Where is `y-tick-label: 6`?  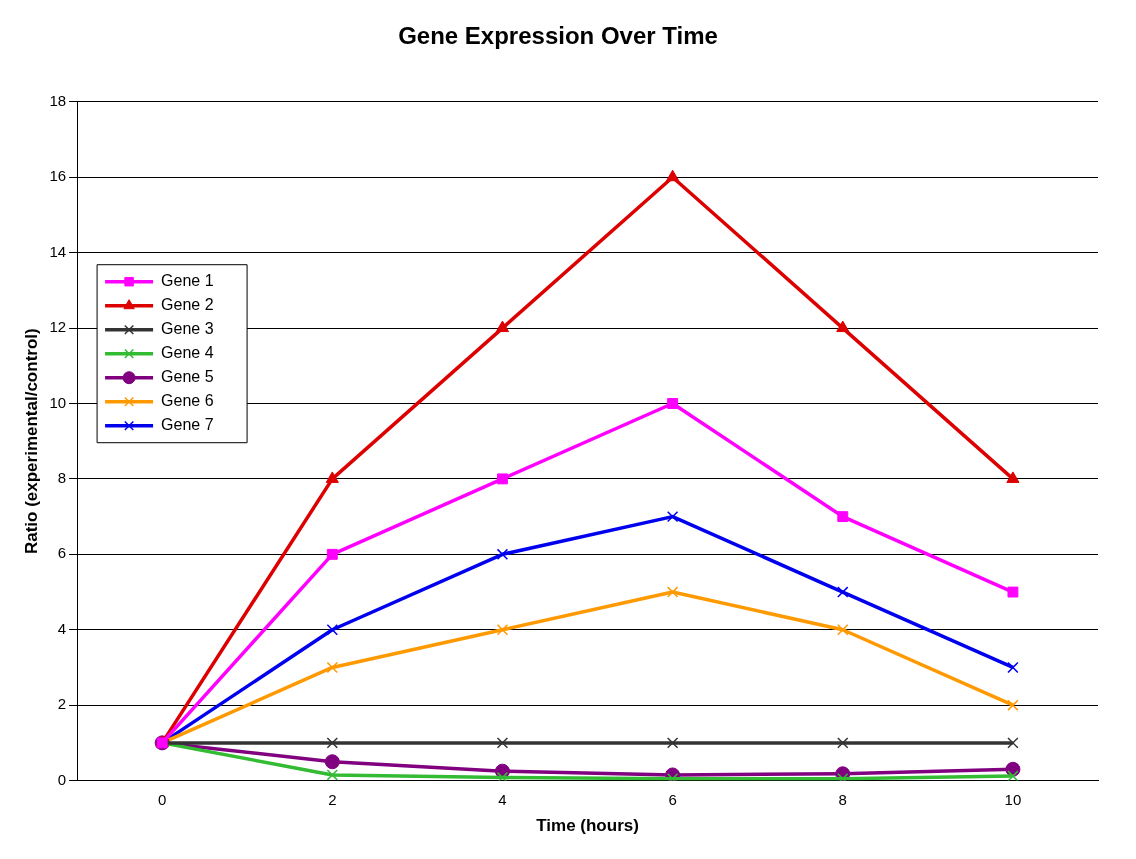 y-tick-label: 6 is located at coordinates (62, 553).